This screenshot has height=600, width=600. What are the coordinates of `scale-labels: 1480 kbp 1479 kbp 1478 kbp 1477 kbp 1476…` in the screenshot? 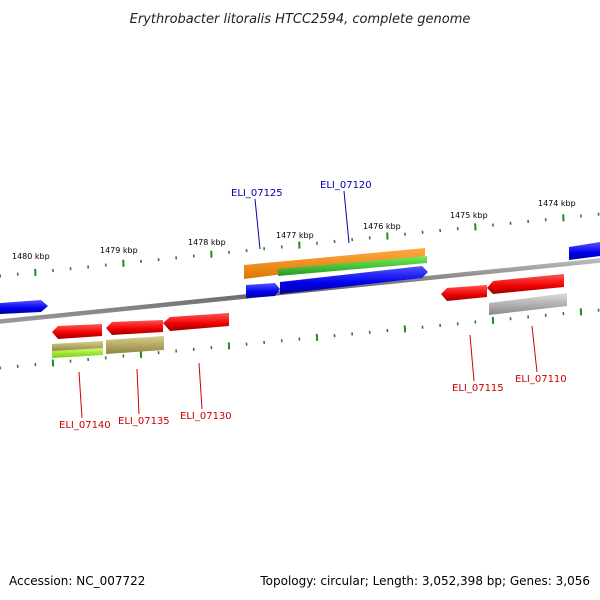 It's located at (294, 230).